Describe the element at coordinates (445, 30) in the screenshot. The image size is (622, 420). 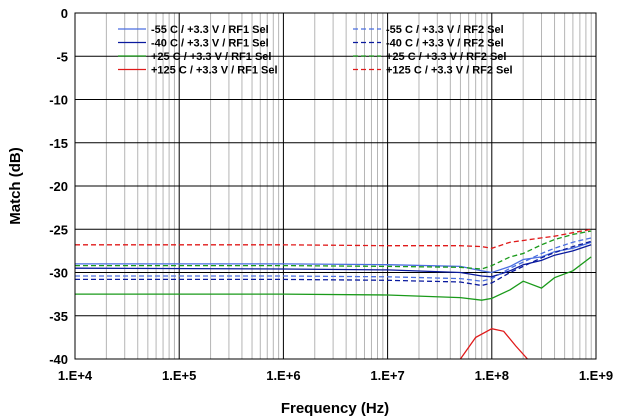
I see `legend-label: -55 C / +3.3 V / RF2 Sel` at that location.